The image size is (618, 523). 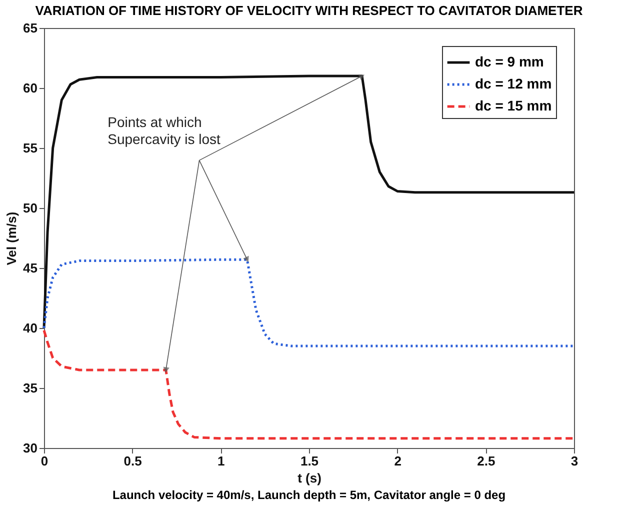 What do you see at coordinates (486, 461) in the screenshot?
I see `x-tick-label: 2.5` at bounding box center [486, 461].